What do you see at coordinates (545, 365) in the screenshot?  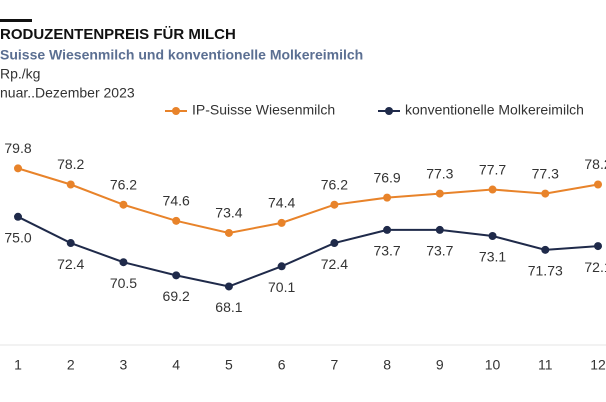 I see `x-tick-label: 11` at bounding box center [545, 365].